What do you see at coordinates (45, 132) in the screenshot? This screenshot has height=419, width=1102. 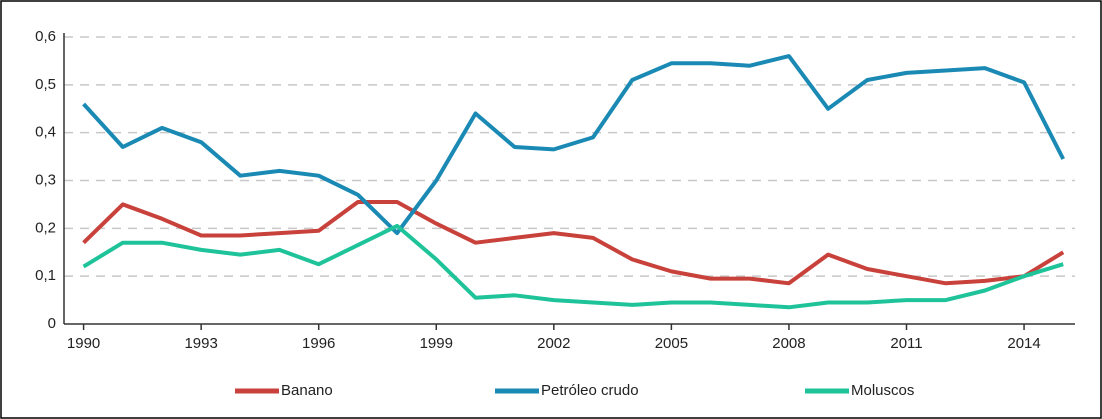 I see `y-tick-label: 0,4` at bounding box center [45, 132].